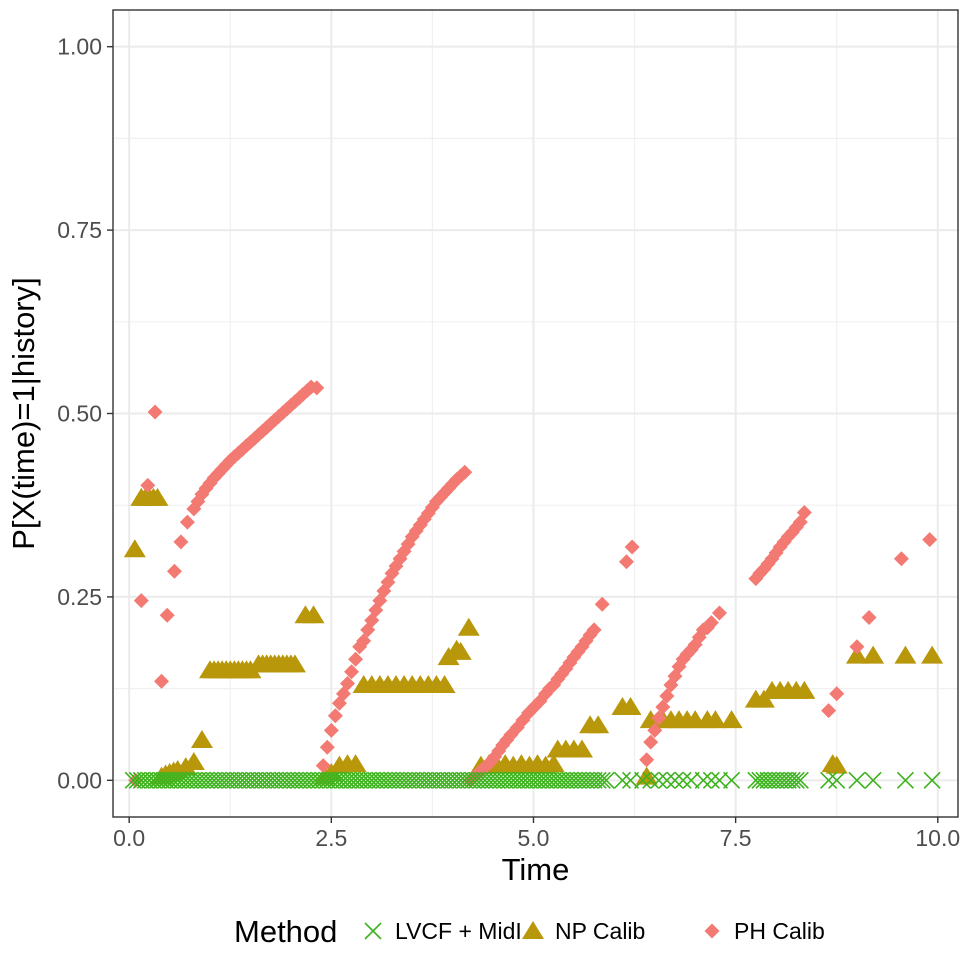  I want to click on legend-key-triangle, so click(533, 930).